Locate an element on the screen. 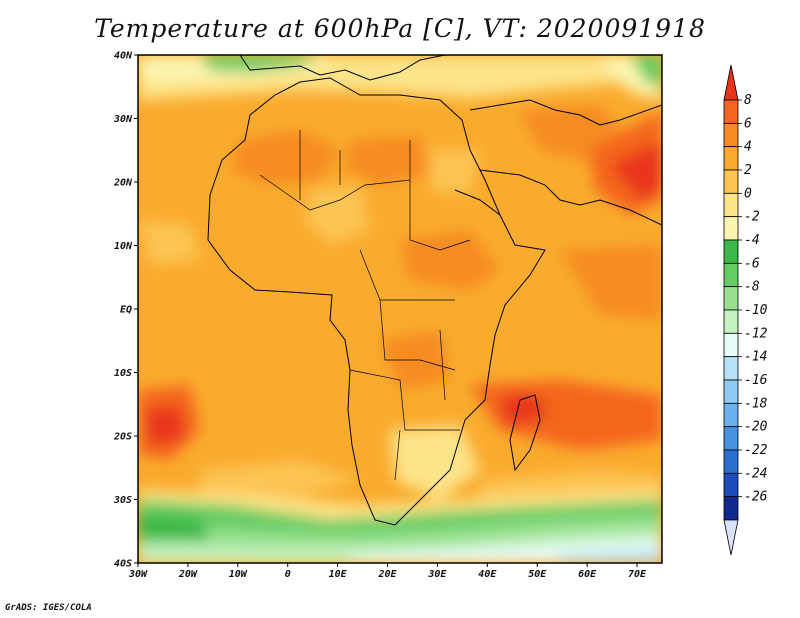 The height and width of the screenshot is (618, 800). lon-tick-label: 70E is located at coordinates (637, 574).